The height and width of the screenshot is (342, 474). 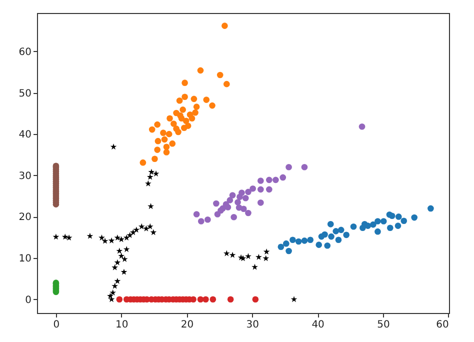 I want to click on x-tick-label: 30, so click(x=253, y=325).